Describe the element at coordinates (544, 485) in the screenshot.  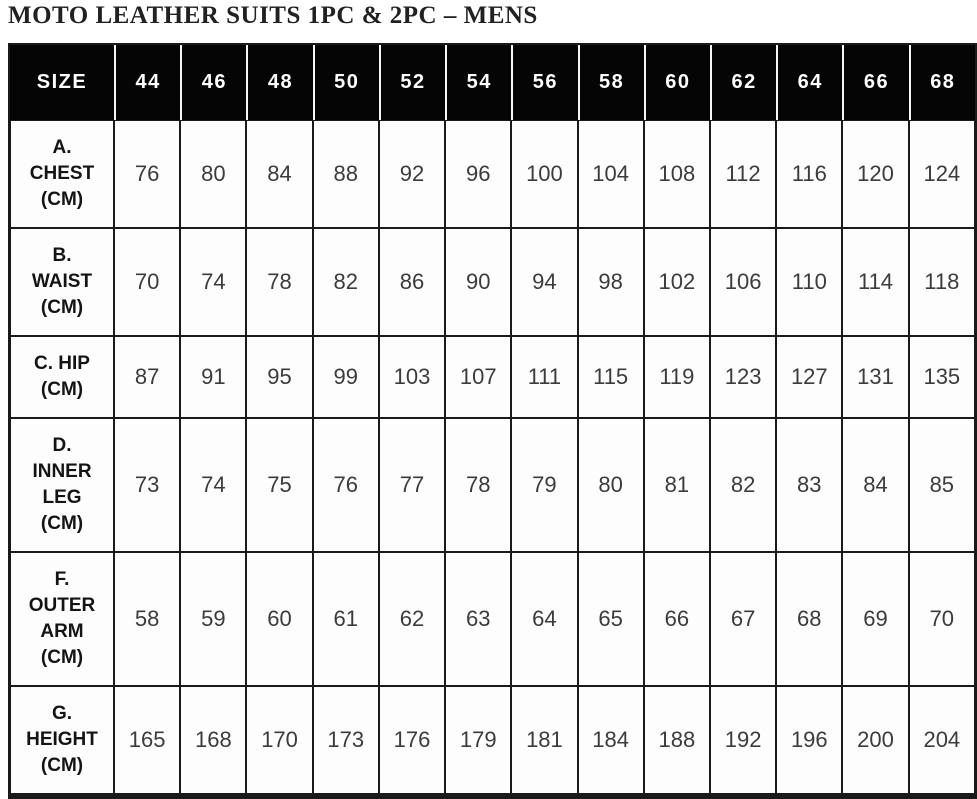
I see `data-cell: 79` at that location.